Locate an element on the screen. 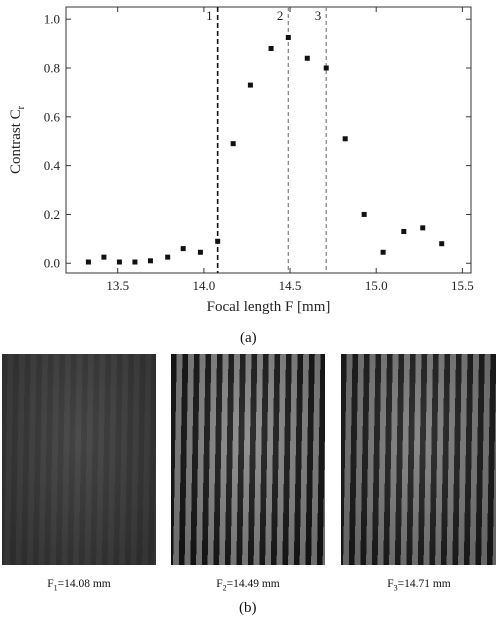 Image resolution: width=500 pixels, height=623 pixels. photo-caption-1: F1=14.08 mm is located at coordinates (79, 585).